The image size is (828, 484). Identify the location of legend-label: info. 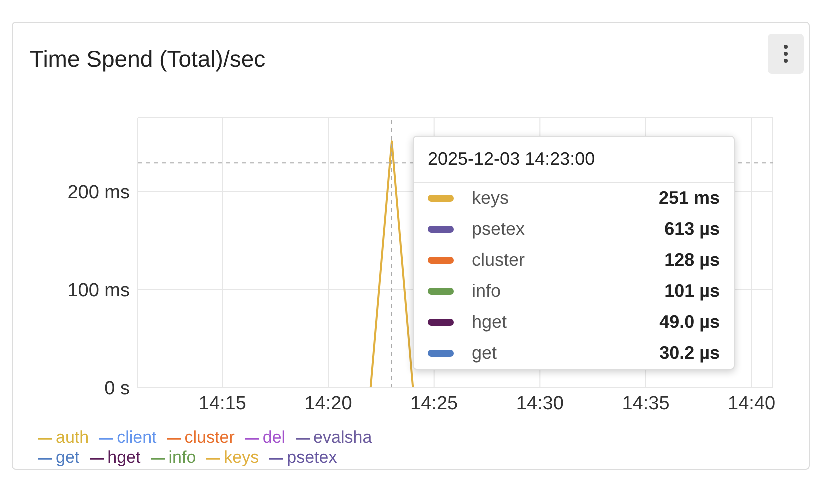
(182, 457).